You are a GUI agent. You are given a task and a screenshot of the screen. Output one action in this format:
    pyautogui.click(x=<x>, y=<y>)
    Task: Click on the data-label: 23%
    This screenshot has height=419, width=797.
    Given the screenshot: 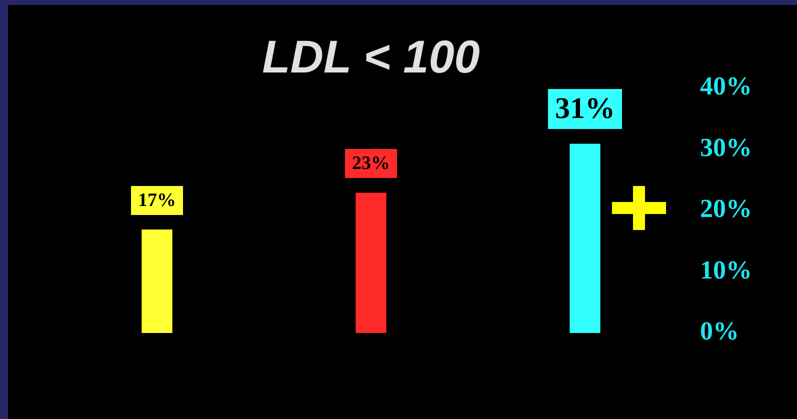 What is the action you would take?
    pyautogui.click(x=371, y=163)
    